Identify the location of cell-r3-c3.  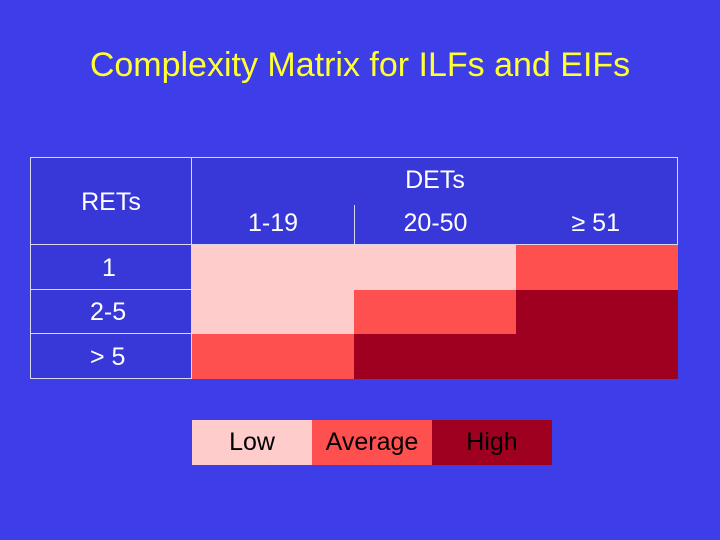
(597, 356).